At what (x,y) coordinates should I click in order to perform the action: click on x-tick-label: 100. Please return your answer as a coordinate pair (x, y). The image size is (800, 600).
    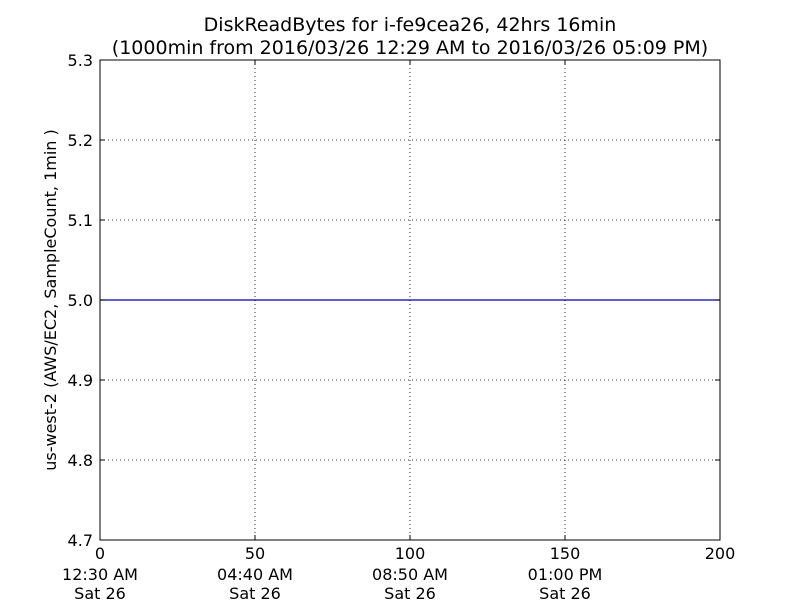
    Looking at the image, I should click on (410, 553).